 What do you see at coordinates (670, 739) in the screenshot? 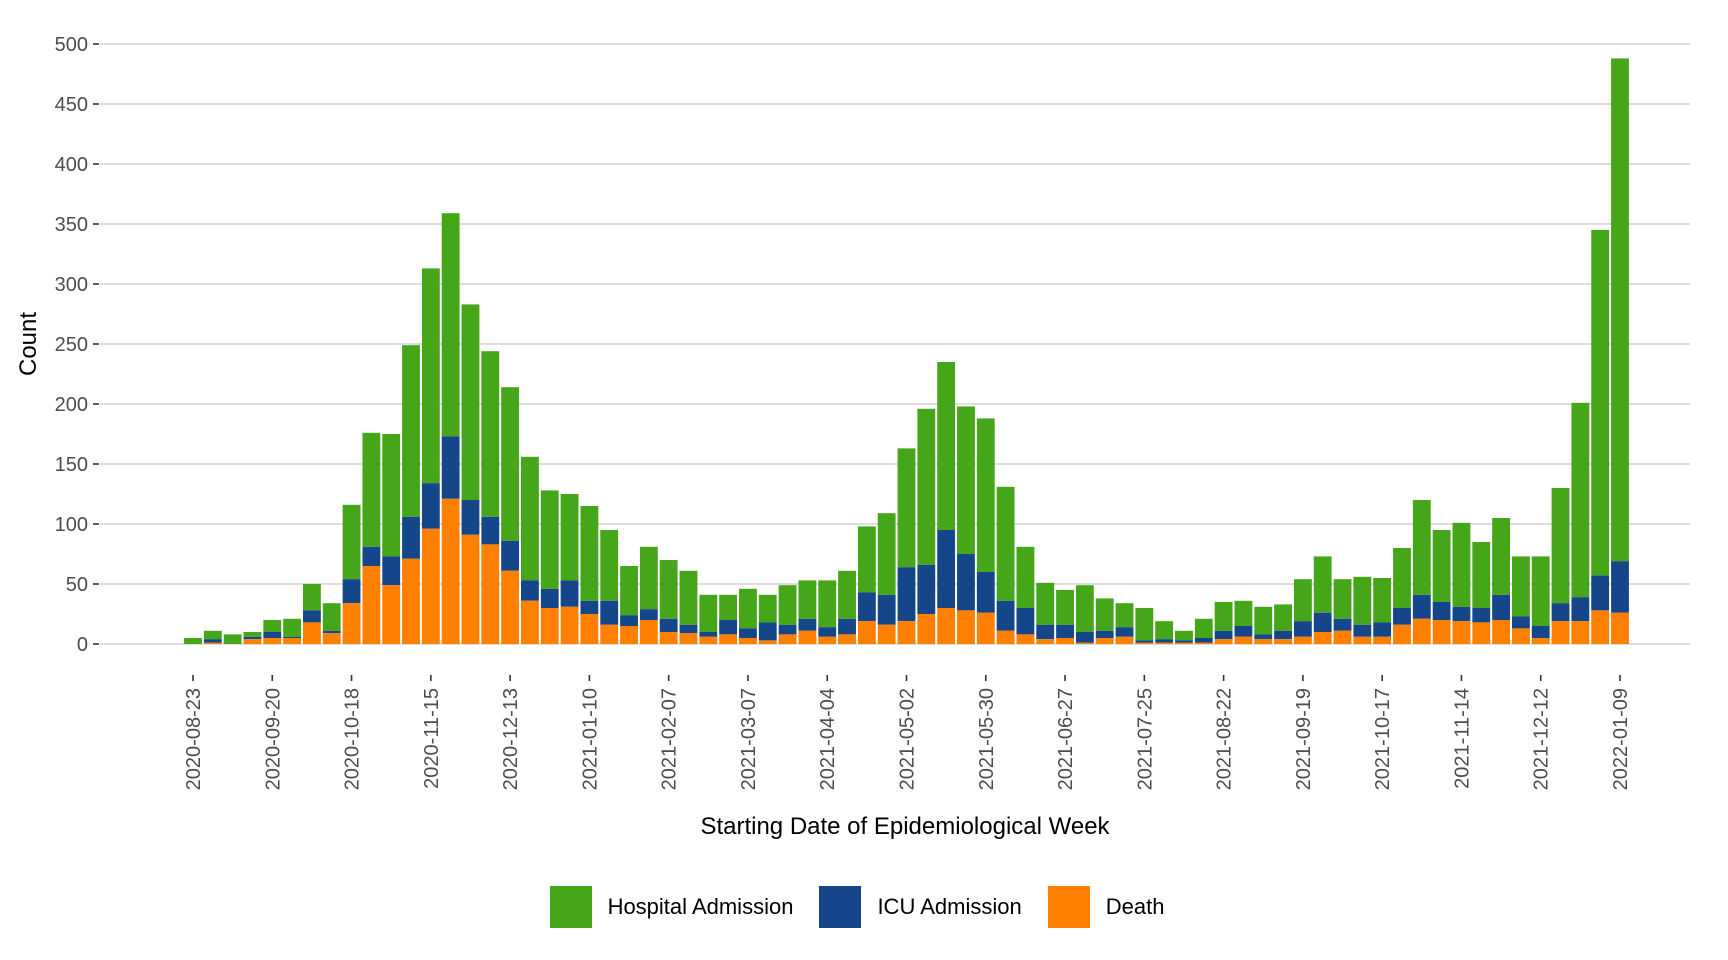
I see `x-tick-label: 2021-02-07` at bounding box center [670, 739].